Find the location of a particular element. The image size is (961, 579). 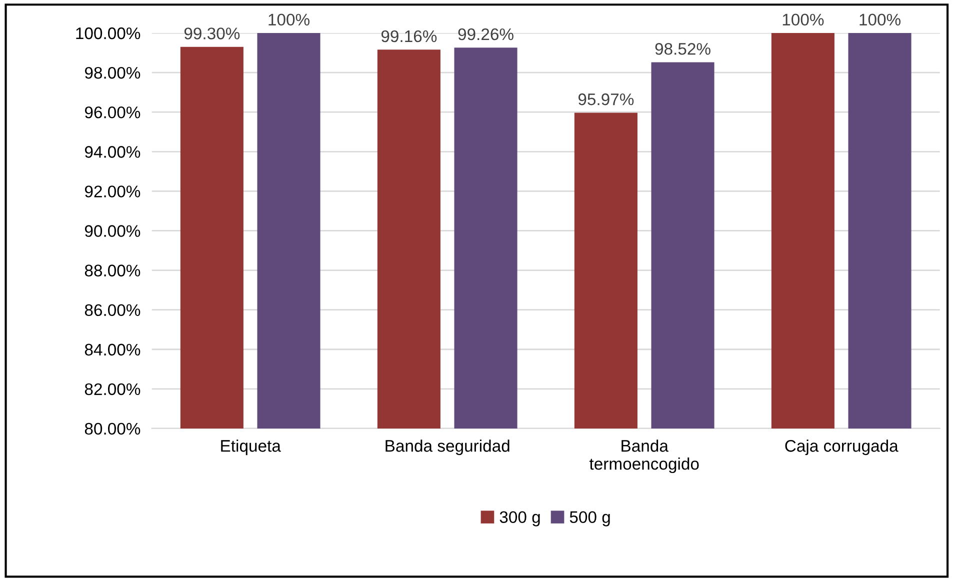

y-tick-label: 98.00% is located at coordinates (112, 72).